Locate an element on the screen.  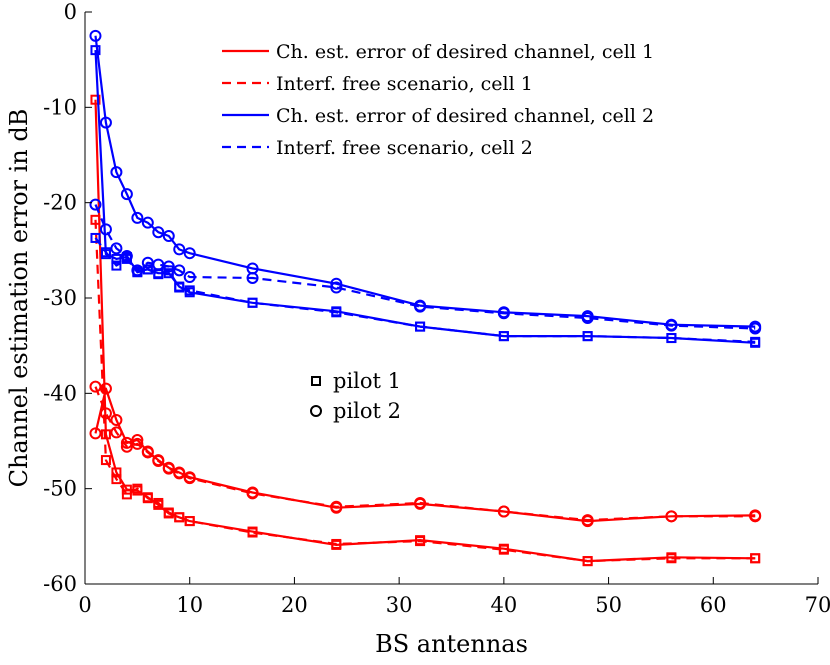
legend-entry: Interf. free scenario, cell 2 is located at coordinates (377, 148).